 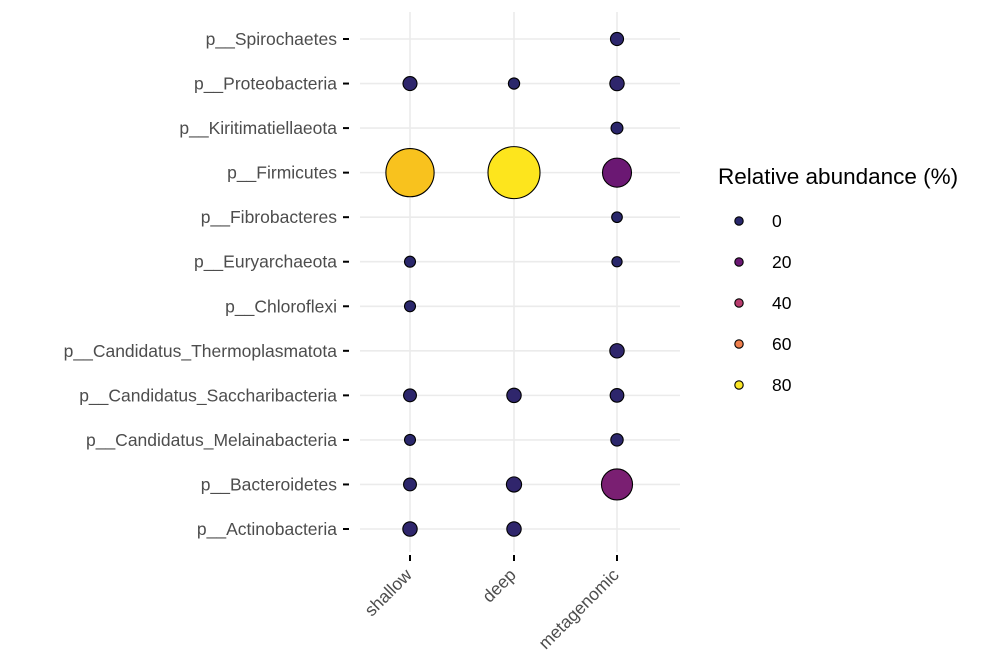 What do you see at coordinates (269, 217) in the screenshot?
I see `y-tick-label: p__Fibrobacteres` at bounding box center [269, 217].